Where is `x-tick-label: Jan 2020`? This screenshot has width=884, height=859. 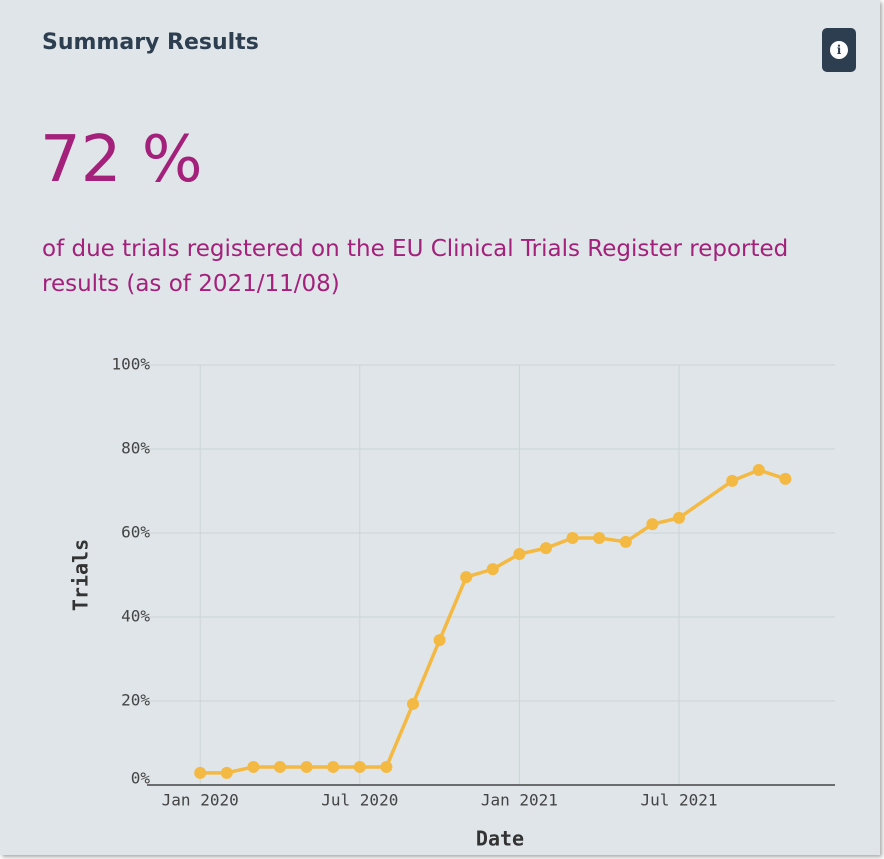 x-tick-label: Jan 2020 is located at coordinates (200, 800).